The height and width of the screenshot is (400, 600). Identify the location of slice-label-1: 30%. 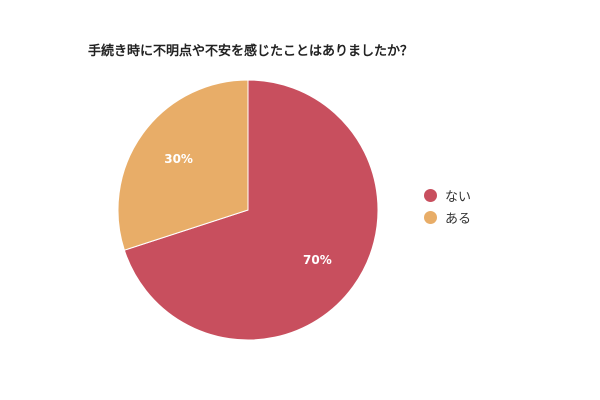
(178, 159).